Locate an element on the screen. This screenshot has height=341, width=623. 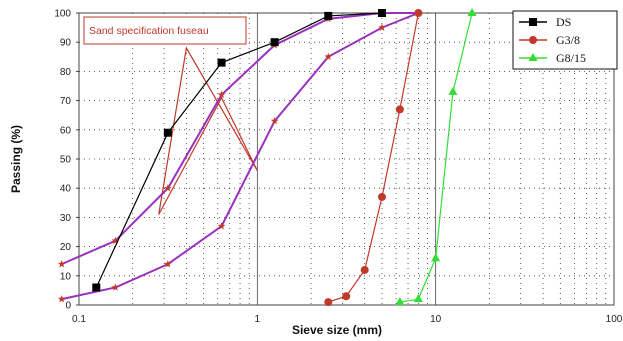
legend: DS G3/8 G8/15 is located at coordinates (565, 40).